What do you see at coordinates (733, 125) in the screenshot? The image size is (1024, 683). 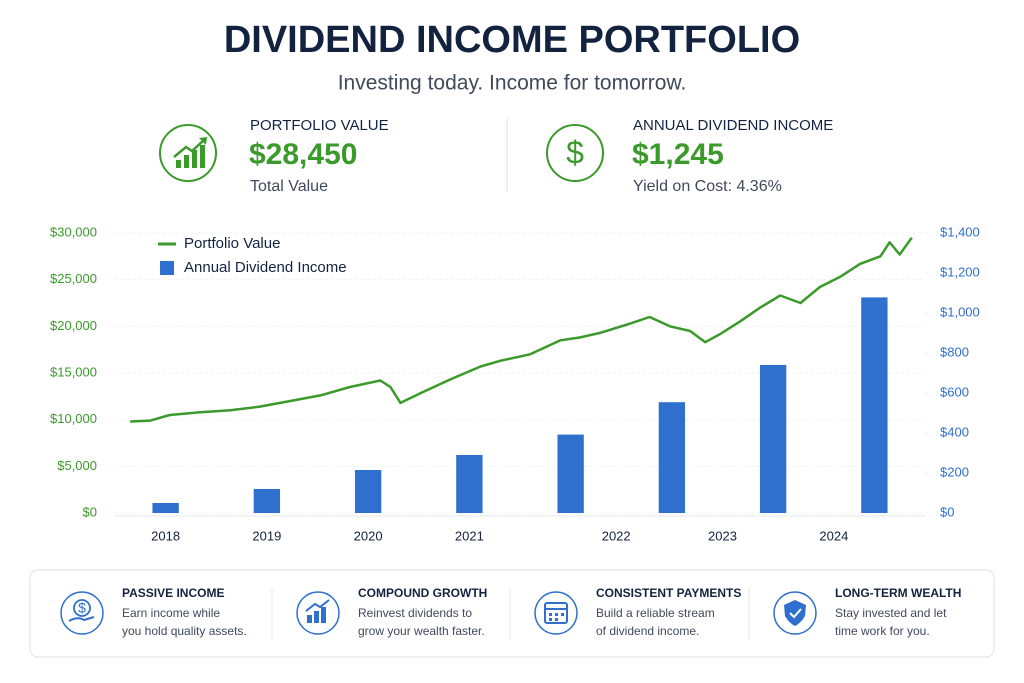 I see `kpi-label: ANNUAL DIVIDEND INCOME` at bounding box center [733, 125].